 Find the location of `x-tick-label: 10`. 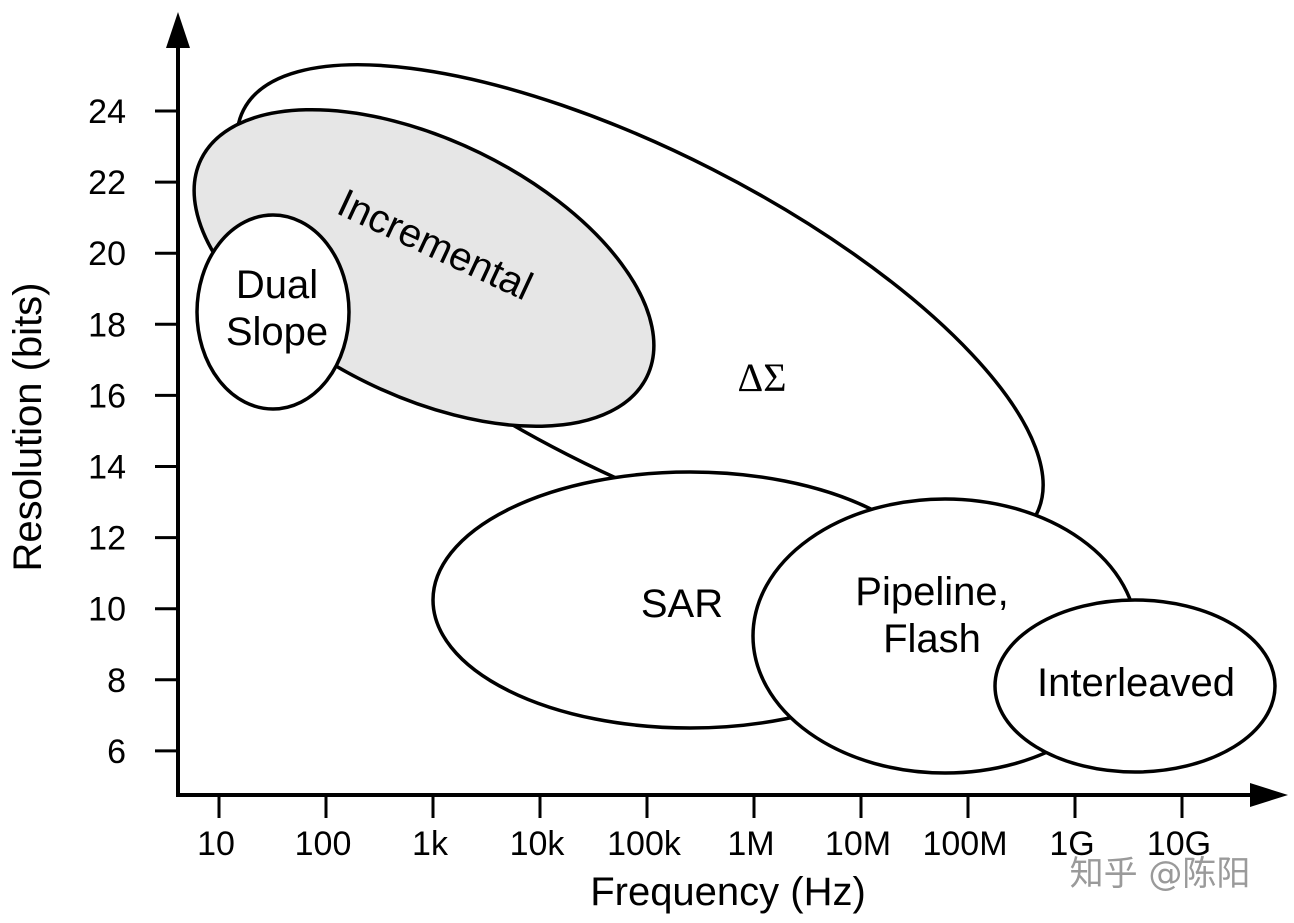

x-tick-label: 10 is located at coordinates (216, 844).